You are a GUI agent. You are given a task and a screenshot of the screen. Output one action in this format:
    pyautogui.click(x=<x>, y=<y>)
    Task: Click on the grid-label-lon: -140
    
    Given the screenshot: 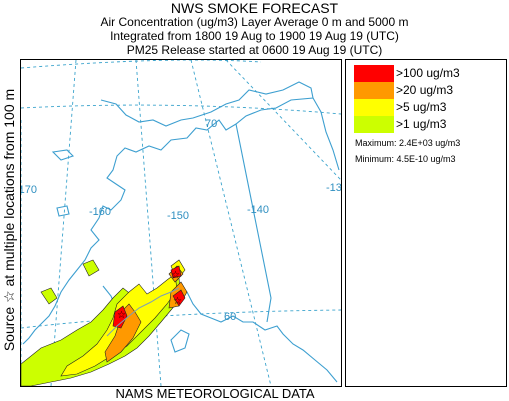 What is the action you would take?
    pyautogui.click(x=258, y=210)
    